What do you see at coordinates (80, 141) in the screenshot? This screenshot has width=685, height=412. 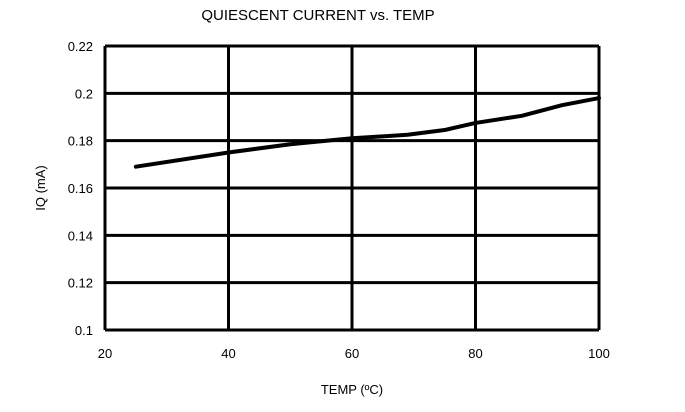 I see `y-tick-label: 0.18` at bounding box center [80, 141].